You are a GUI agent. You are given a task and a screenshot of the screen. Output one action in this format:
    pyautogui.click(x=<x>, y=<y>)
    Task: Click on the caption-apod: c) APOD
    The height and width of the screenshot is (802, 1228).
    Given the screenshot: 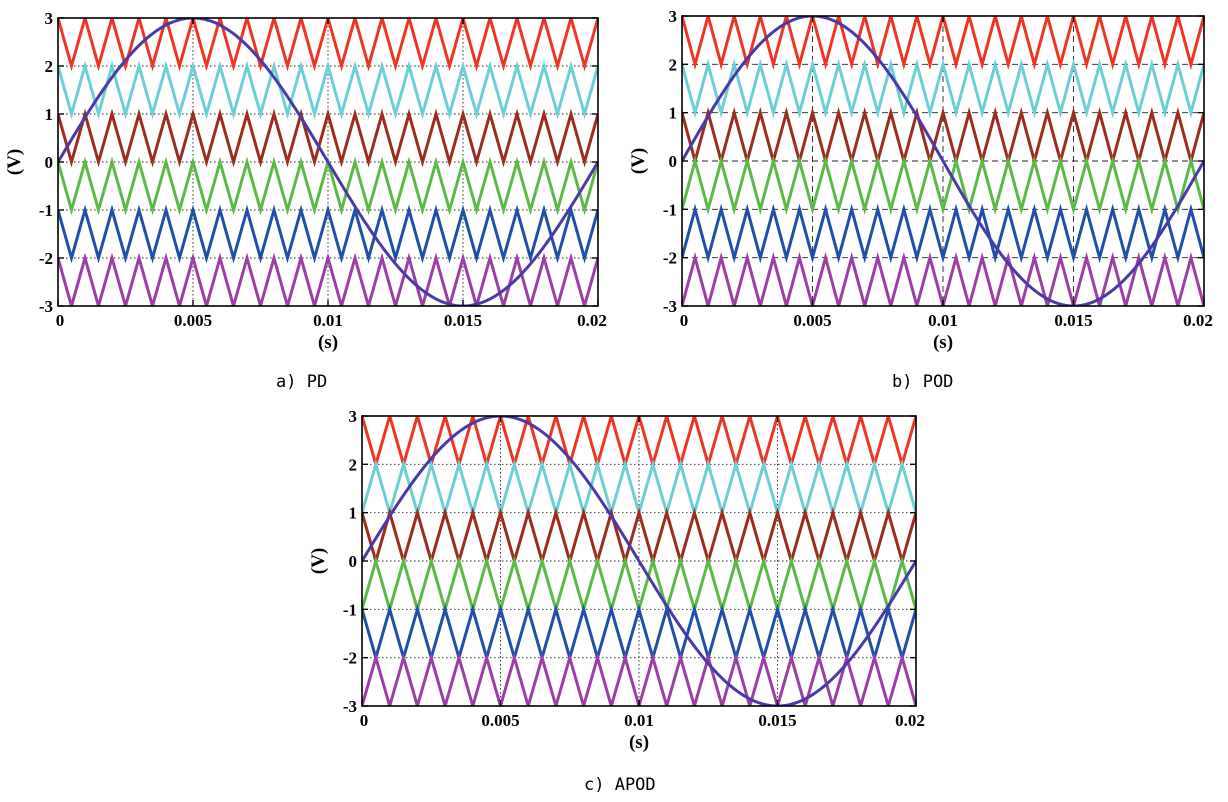 What is the action you would take?
    pyautogui.click(x=620, y=785)
    